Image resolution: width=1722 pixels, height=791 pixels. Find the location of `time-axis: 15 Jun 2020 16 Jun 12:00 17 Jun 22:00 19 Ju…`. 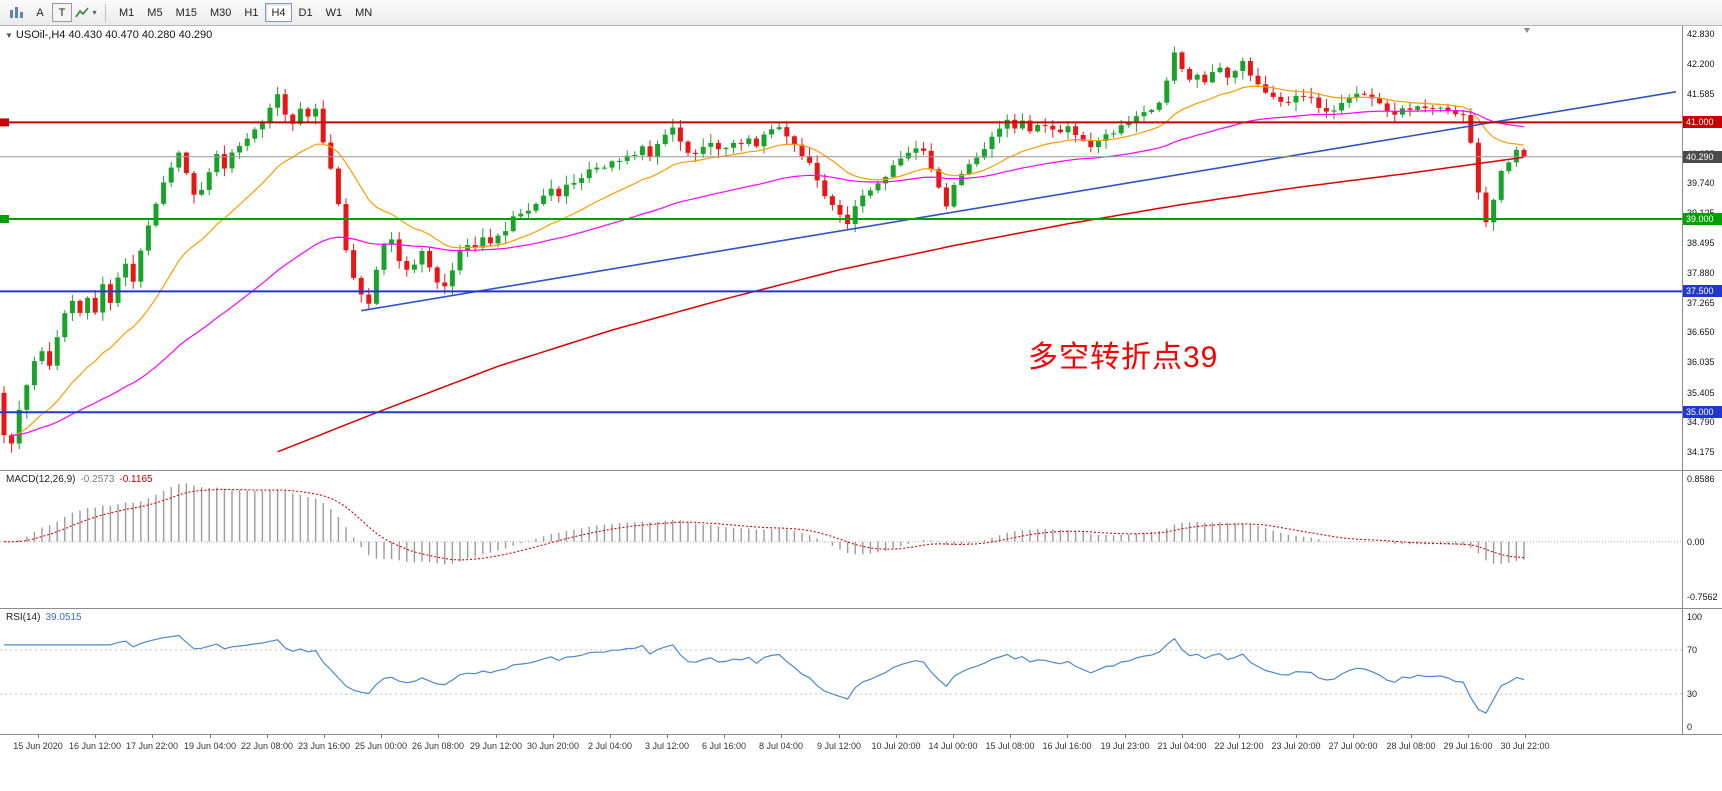

time-axis: 15 Jun 2020 16 Jun 12:00 17 Jun 22:00 19 Ju… is located at coordinates (861, 762).